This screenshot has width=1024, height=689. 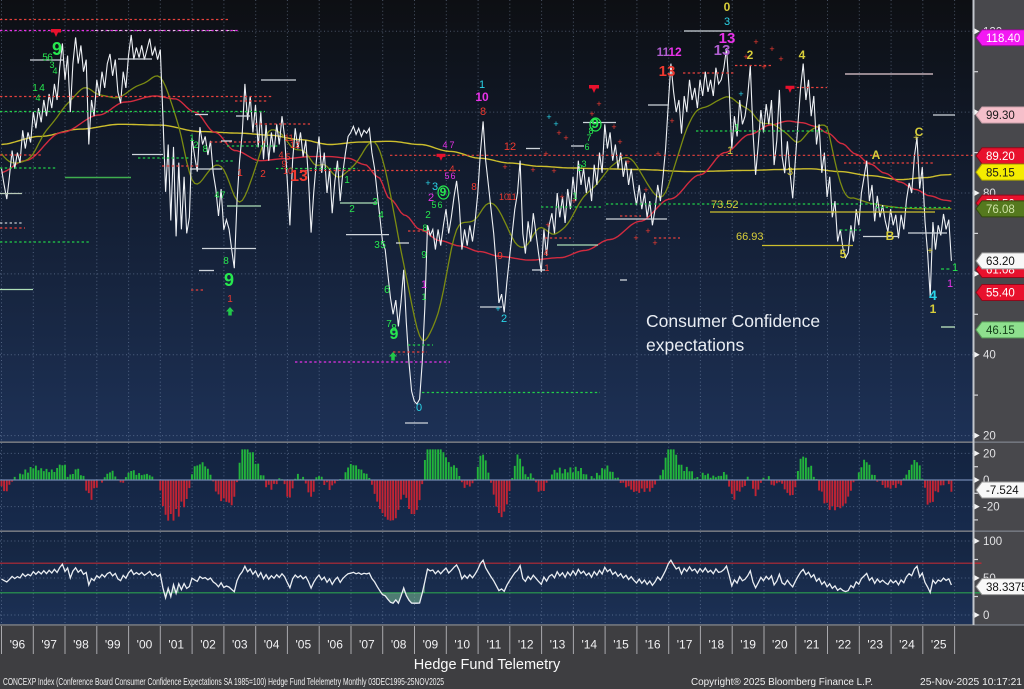 What do you see at coordinates (1000, 157) in the screenshot?
I see `svg-text: 89.20` at bounding box center [1000, 157].